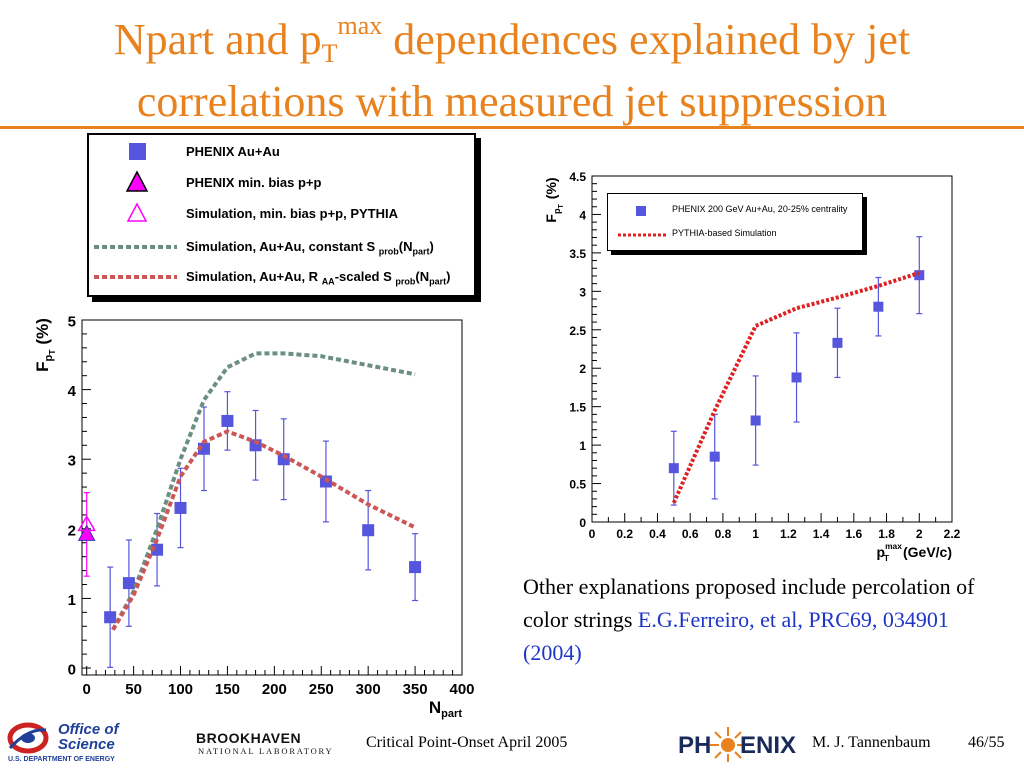  Describe the element at coordinates (914, 552) in the screenshot. I see `ptmax-xlabel: pmax T (GeV/c)` at that location.